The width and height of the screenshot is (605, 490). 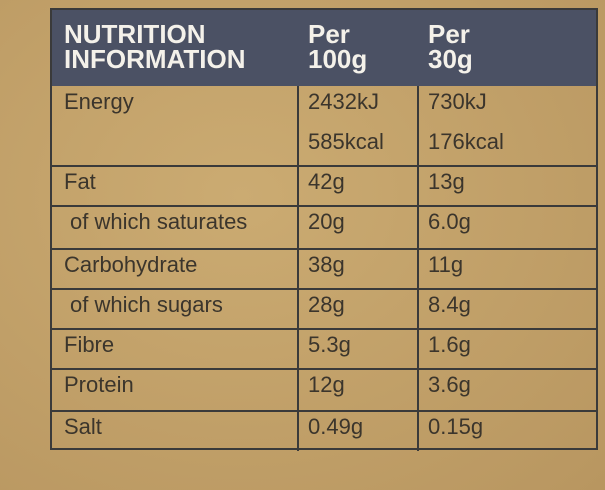 What do you see at coordinates (326, 181) in the screenshot?
I see `nutrient-value: 42g` at bounding box center [326, 181].